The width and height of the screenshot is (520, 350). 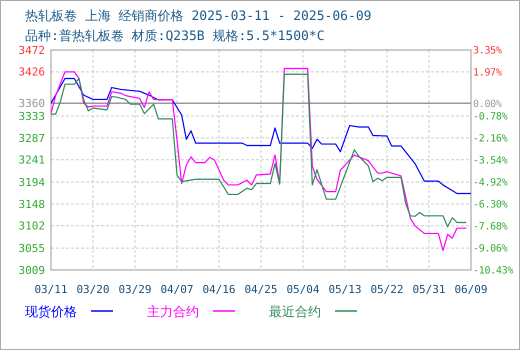 What do you see at coordinates (177, 289) in the screenshot?
I see `x-tick-label: 04/07` at bounding box center [177, 289].